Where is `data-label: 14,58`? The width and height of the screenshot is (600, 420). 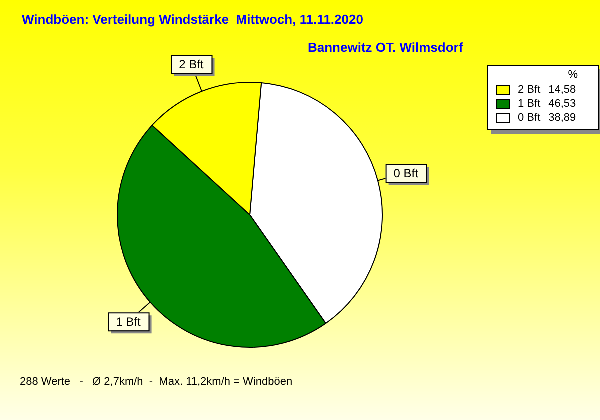 data-label: 14,58 is located at coordinates (562, 90).